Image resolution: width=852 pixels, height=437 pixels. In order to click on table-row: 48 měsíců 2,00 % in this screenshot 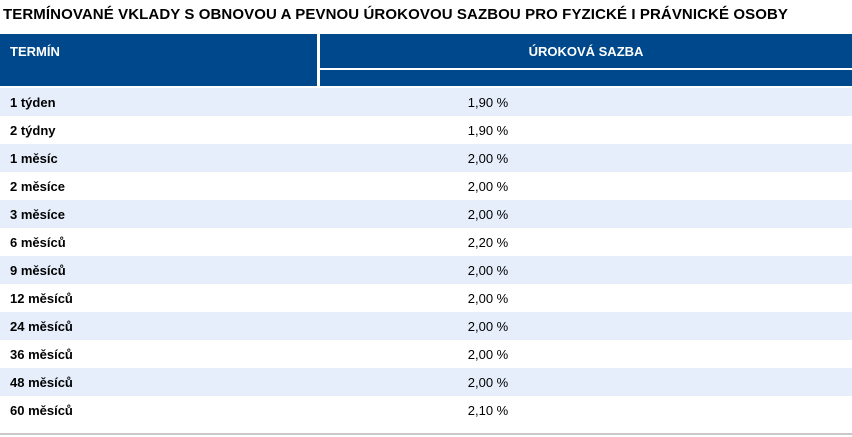, I will do `click(426, 382)`.